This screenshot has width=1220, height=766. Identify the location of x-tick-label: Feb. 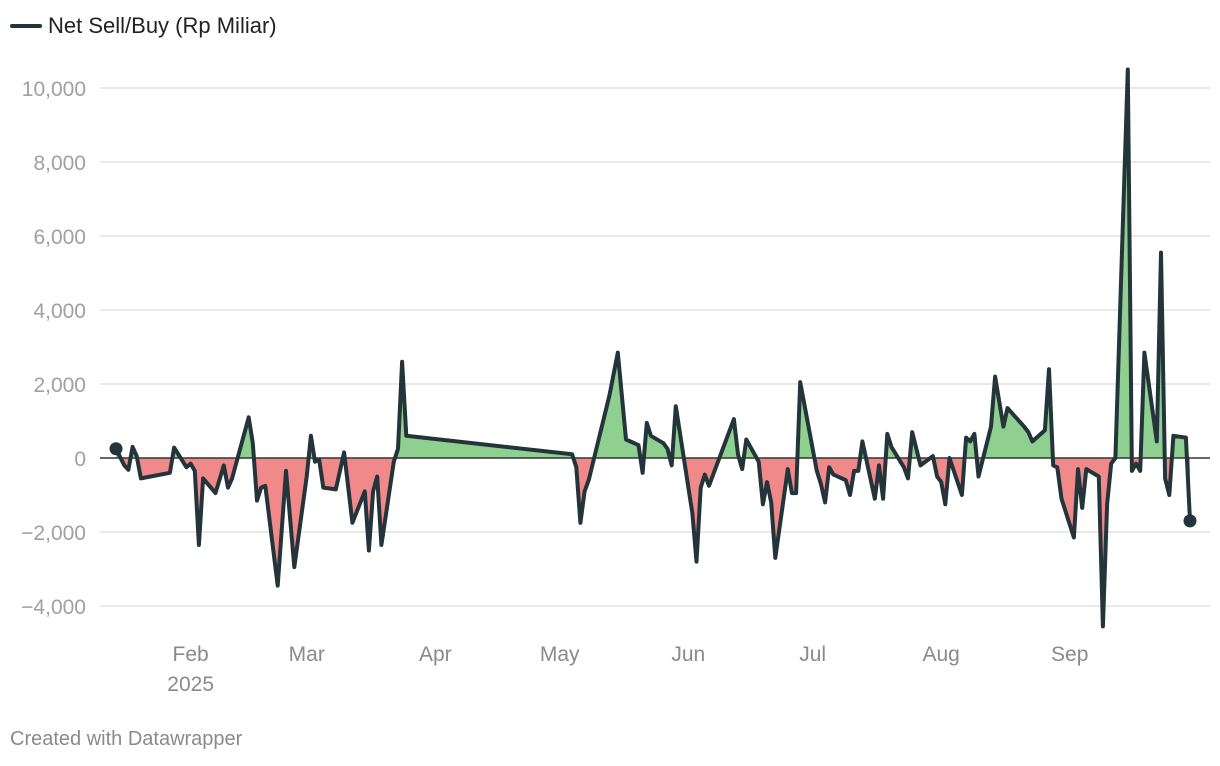
(191, 654).